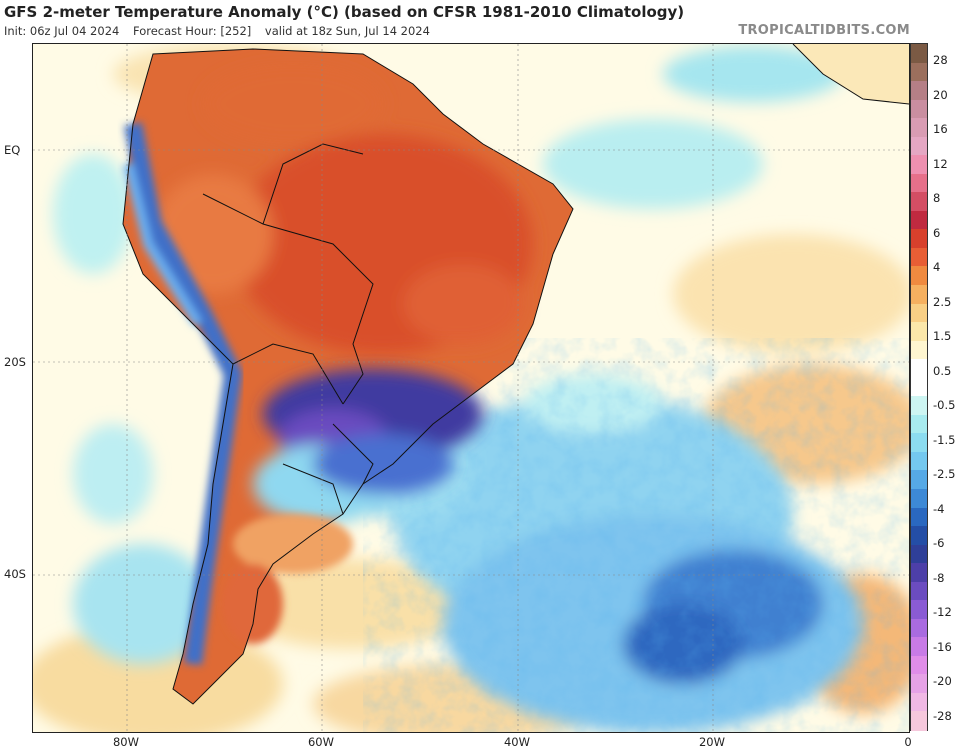  I want to click on valid-time: valid at 18z Sun, Jul 14 2024, so click(347, 31).